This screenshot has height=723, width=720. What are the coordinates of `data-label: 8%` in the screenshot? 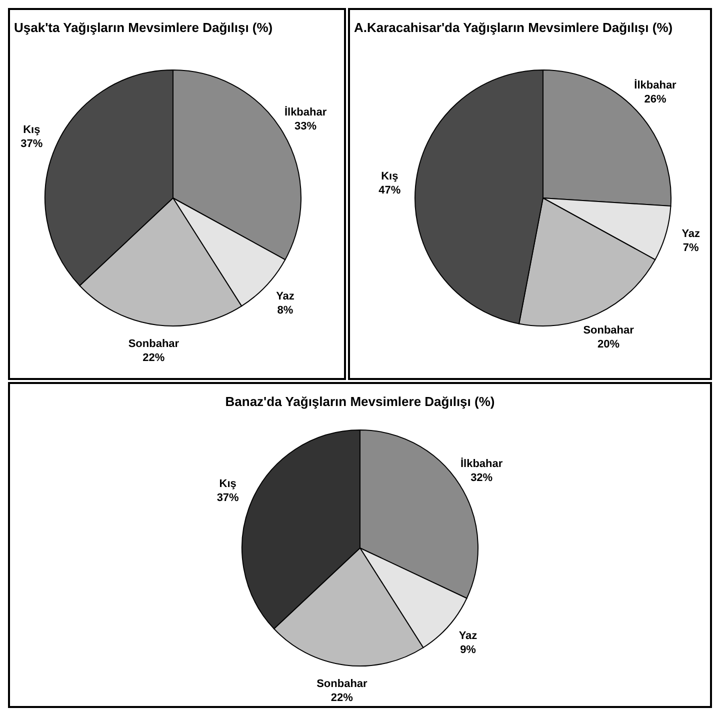 It's located at (285, 310).